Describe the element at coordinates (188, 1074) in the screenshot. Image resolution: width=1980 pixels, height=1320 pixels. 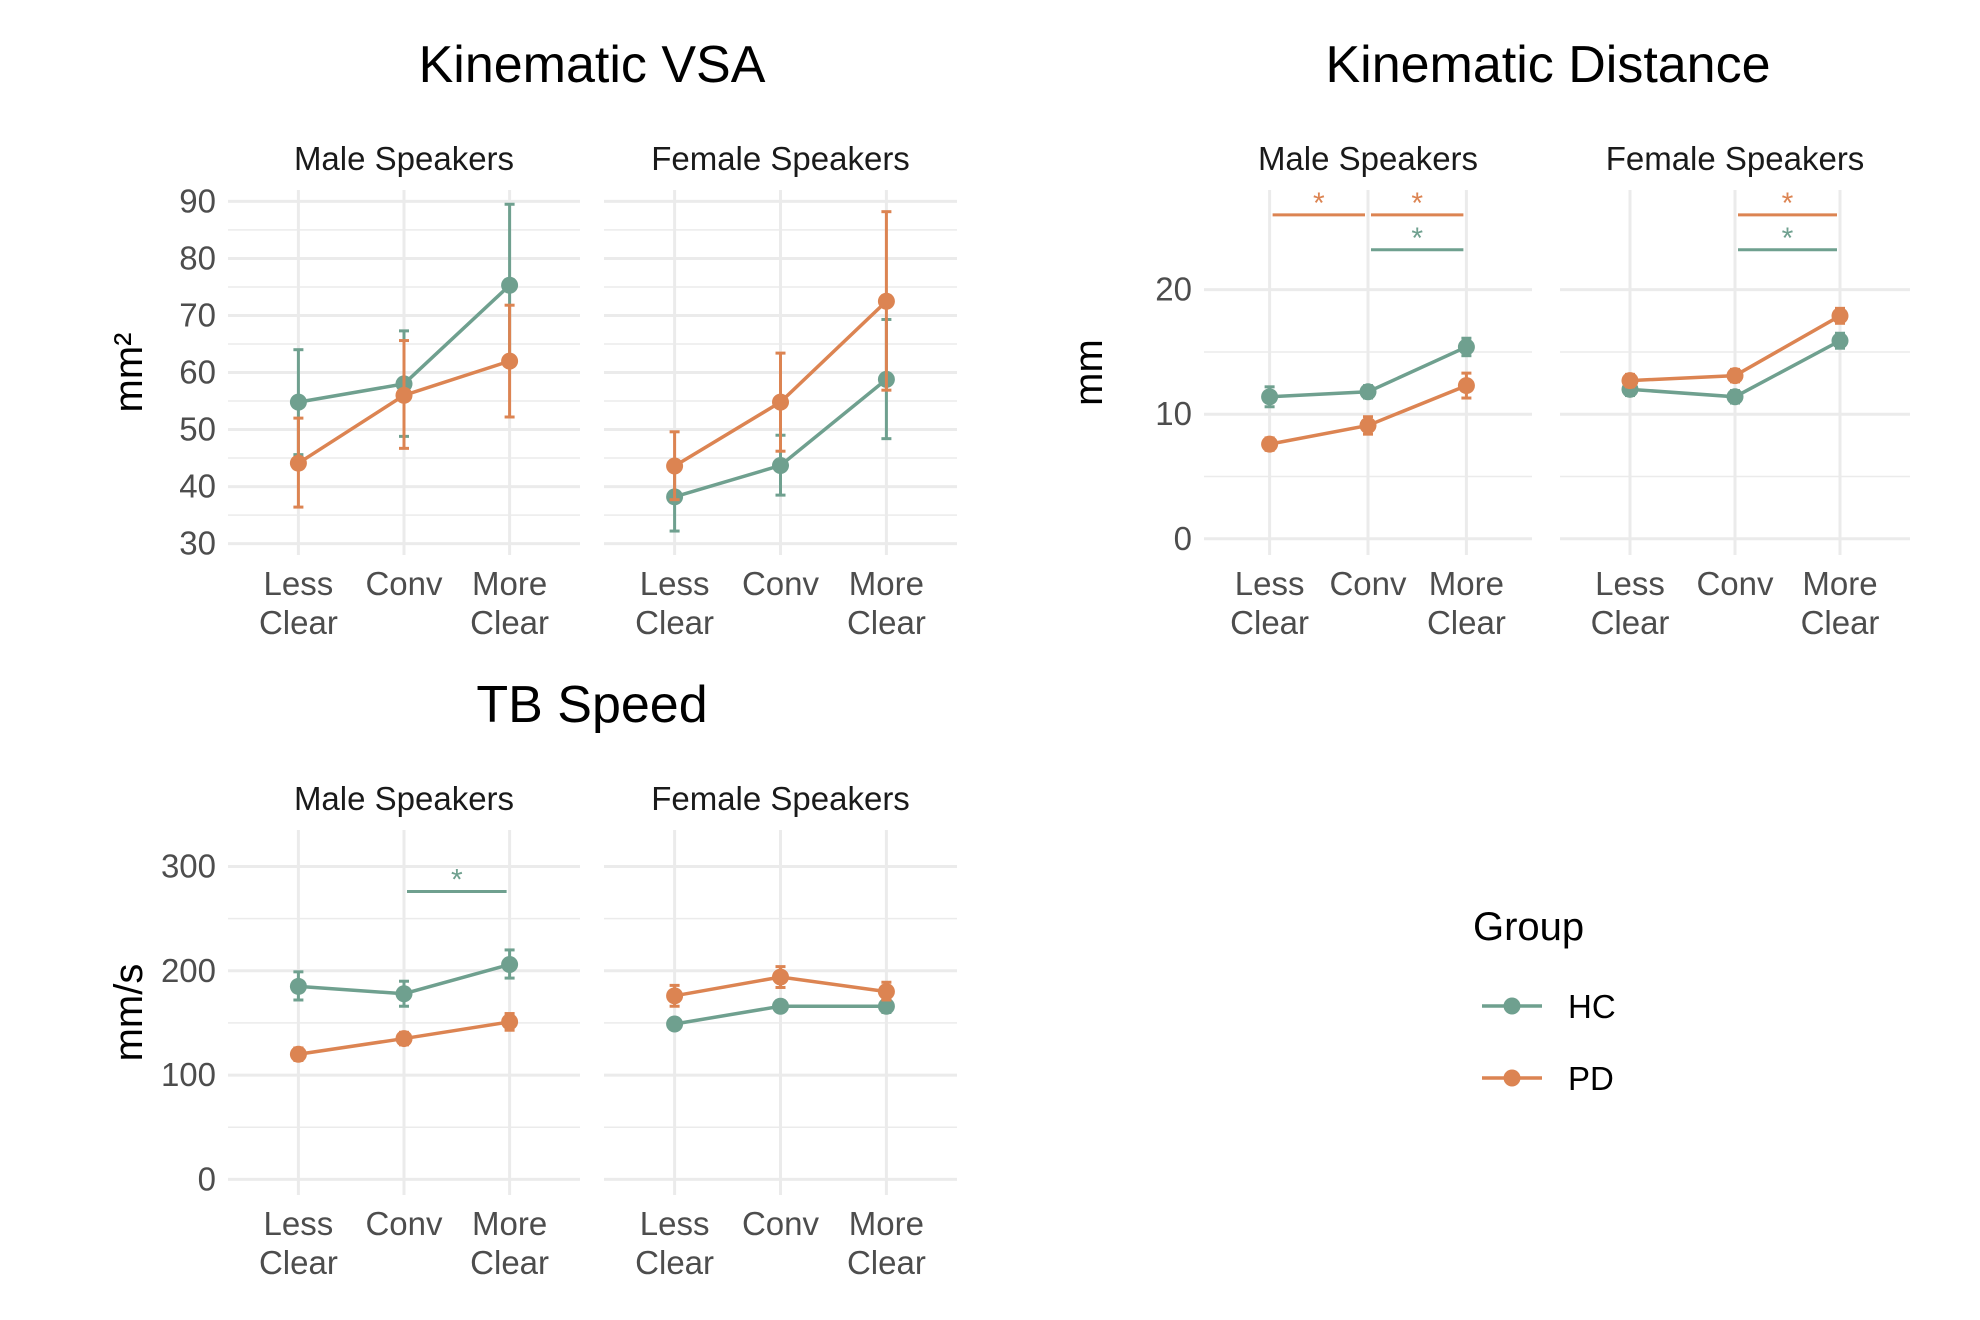
I see `y-tick-label: 100` at that location.